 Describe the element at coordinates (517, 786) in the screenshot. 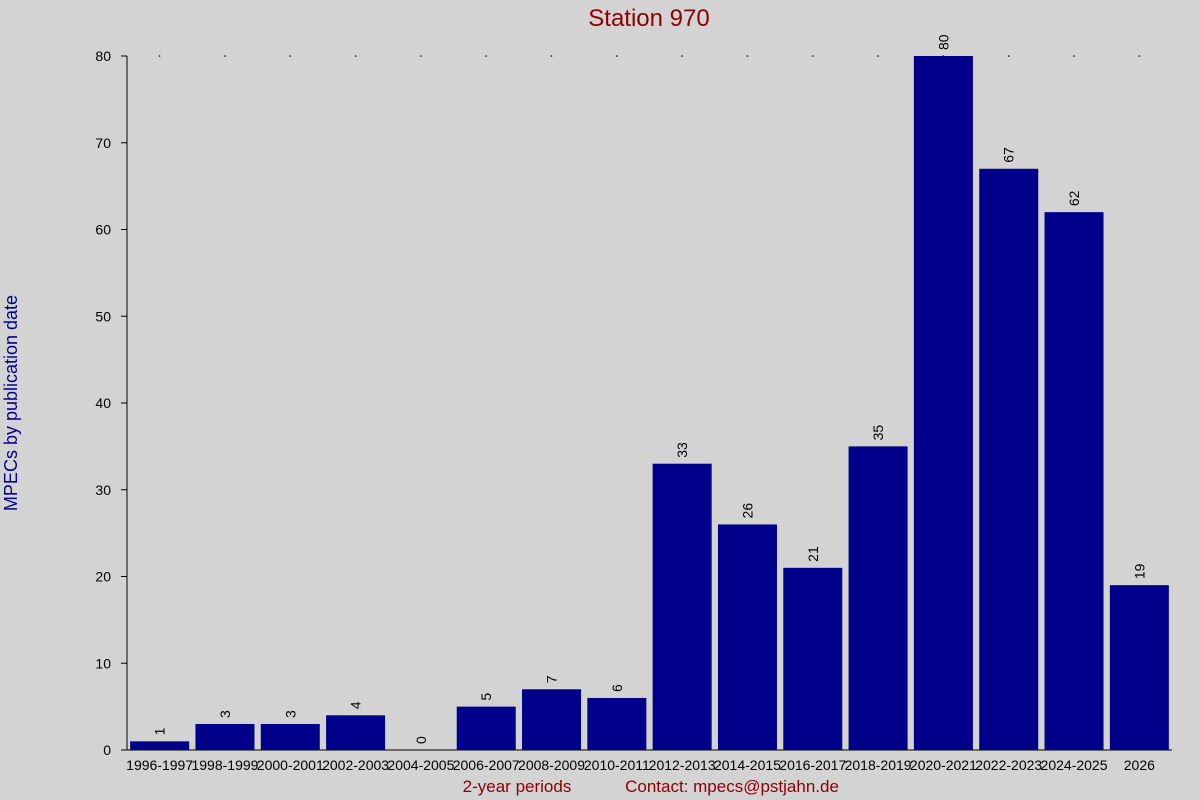

I see `x-axis-label: 2-year periods` at that location.